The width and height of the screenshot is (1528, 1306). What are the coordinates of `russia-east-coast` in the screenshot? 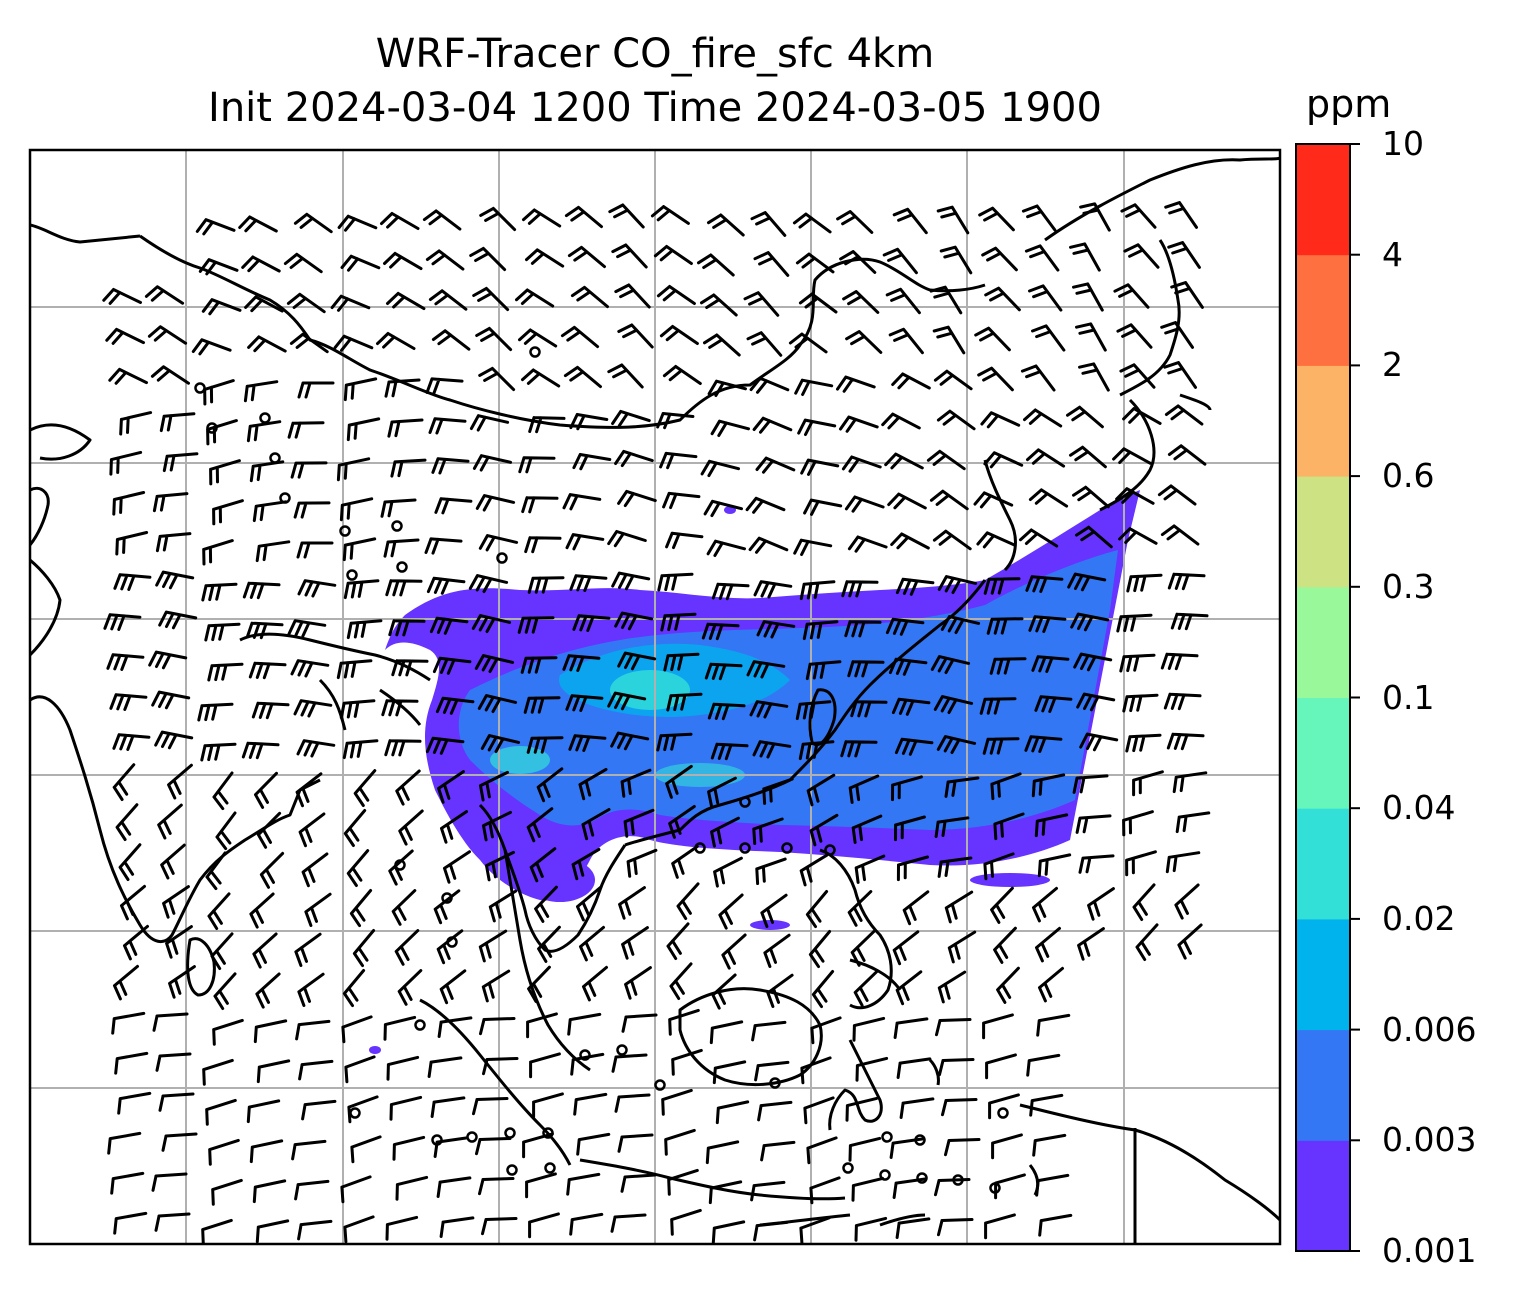 It's located at (1162, 276).